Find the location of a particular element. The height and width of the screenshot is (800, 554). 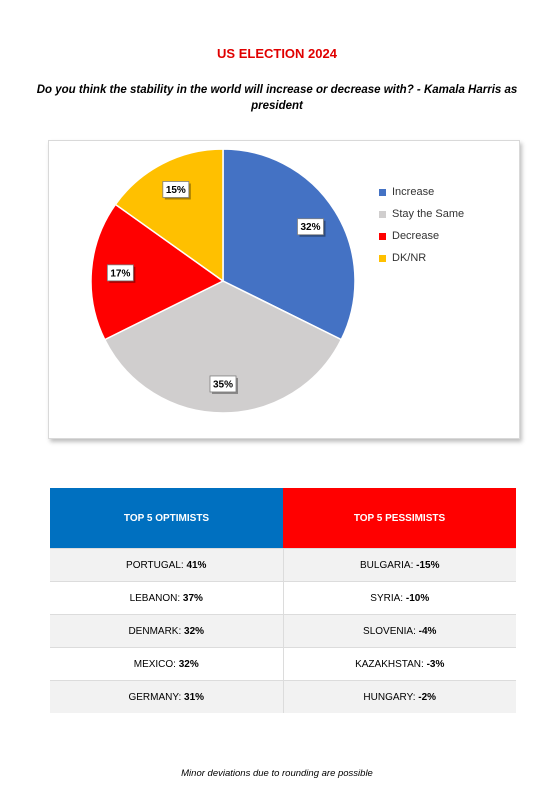

optimists-header: TOP 5 OPTIMISTS is located at coordinates (166, 518).